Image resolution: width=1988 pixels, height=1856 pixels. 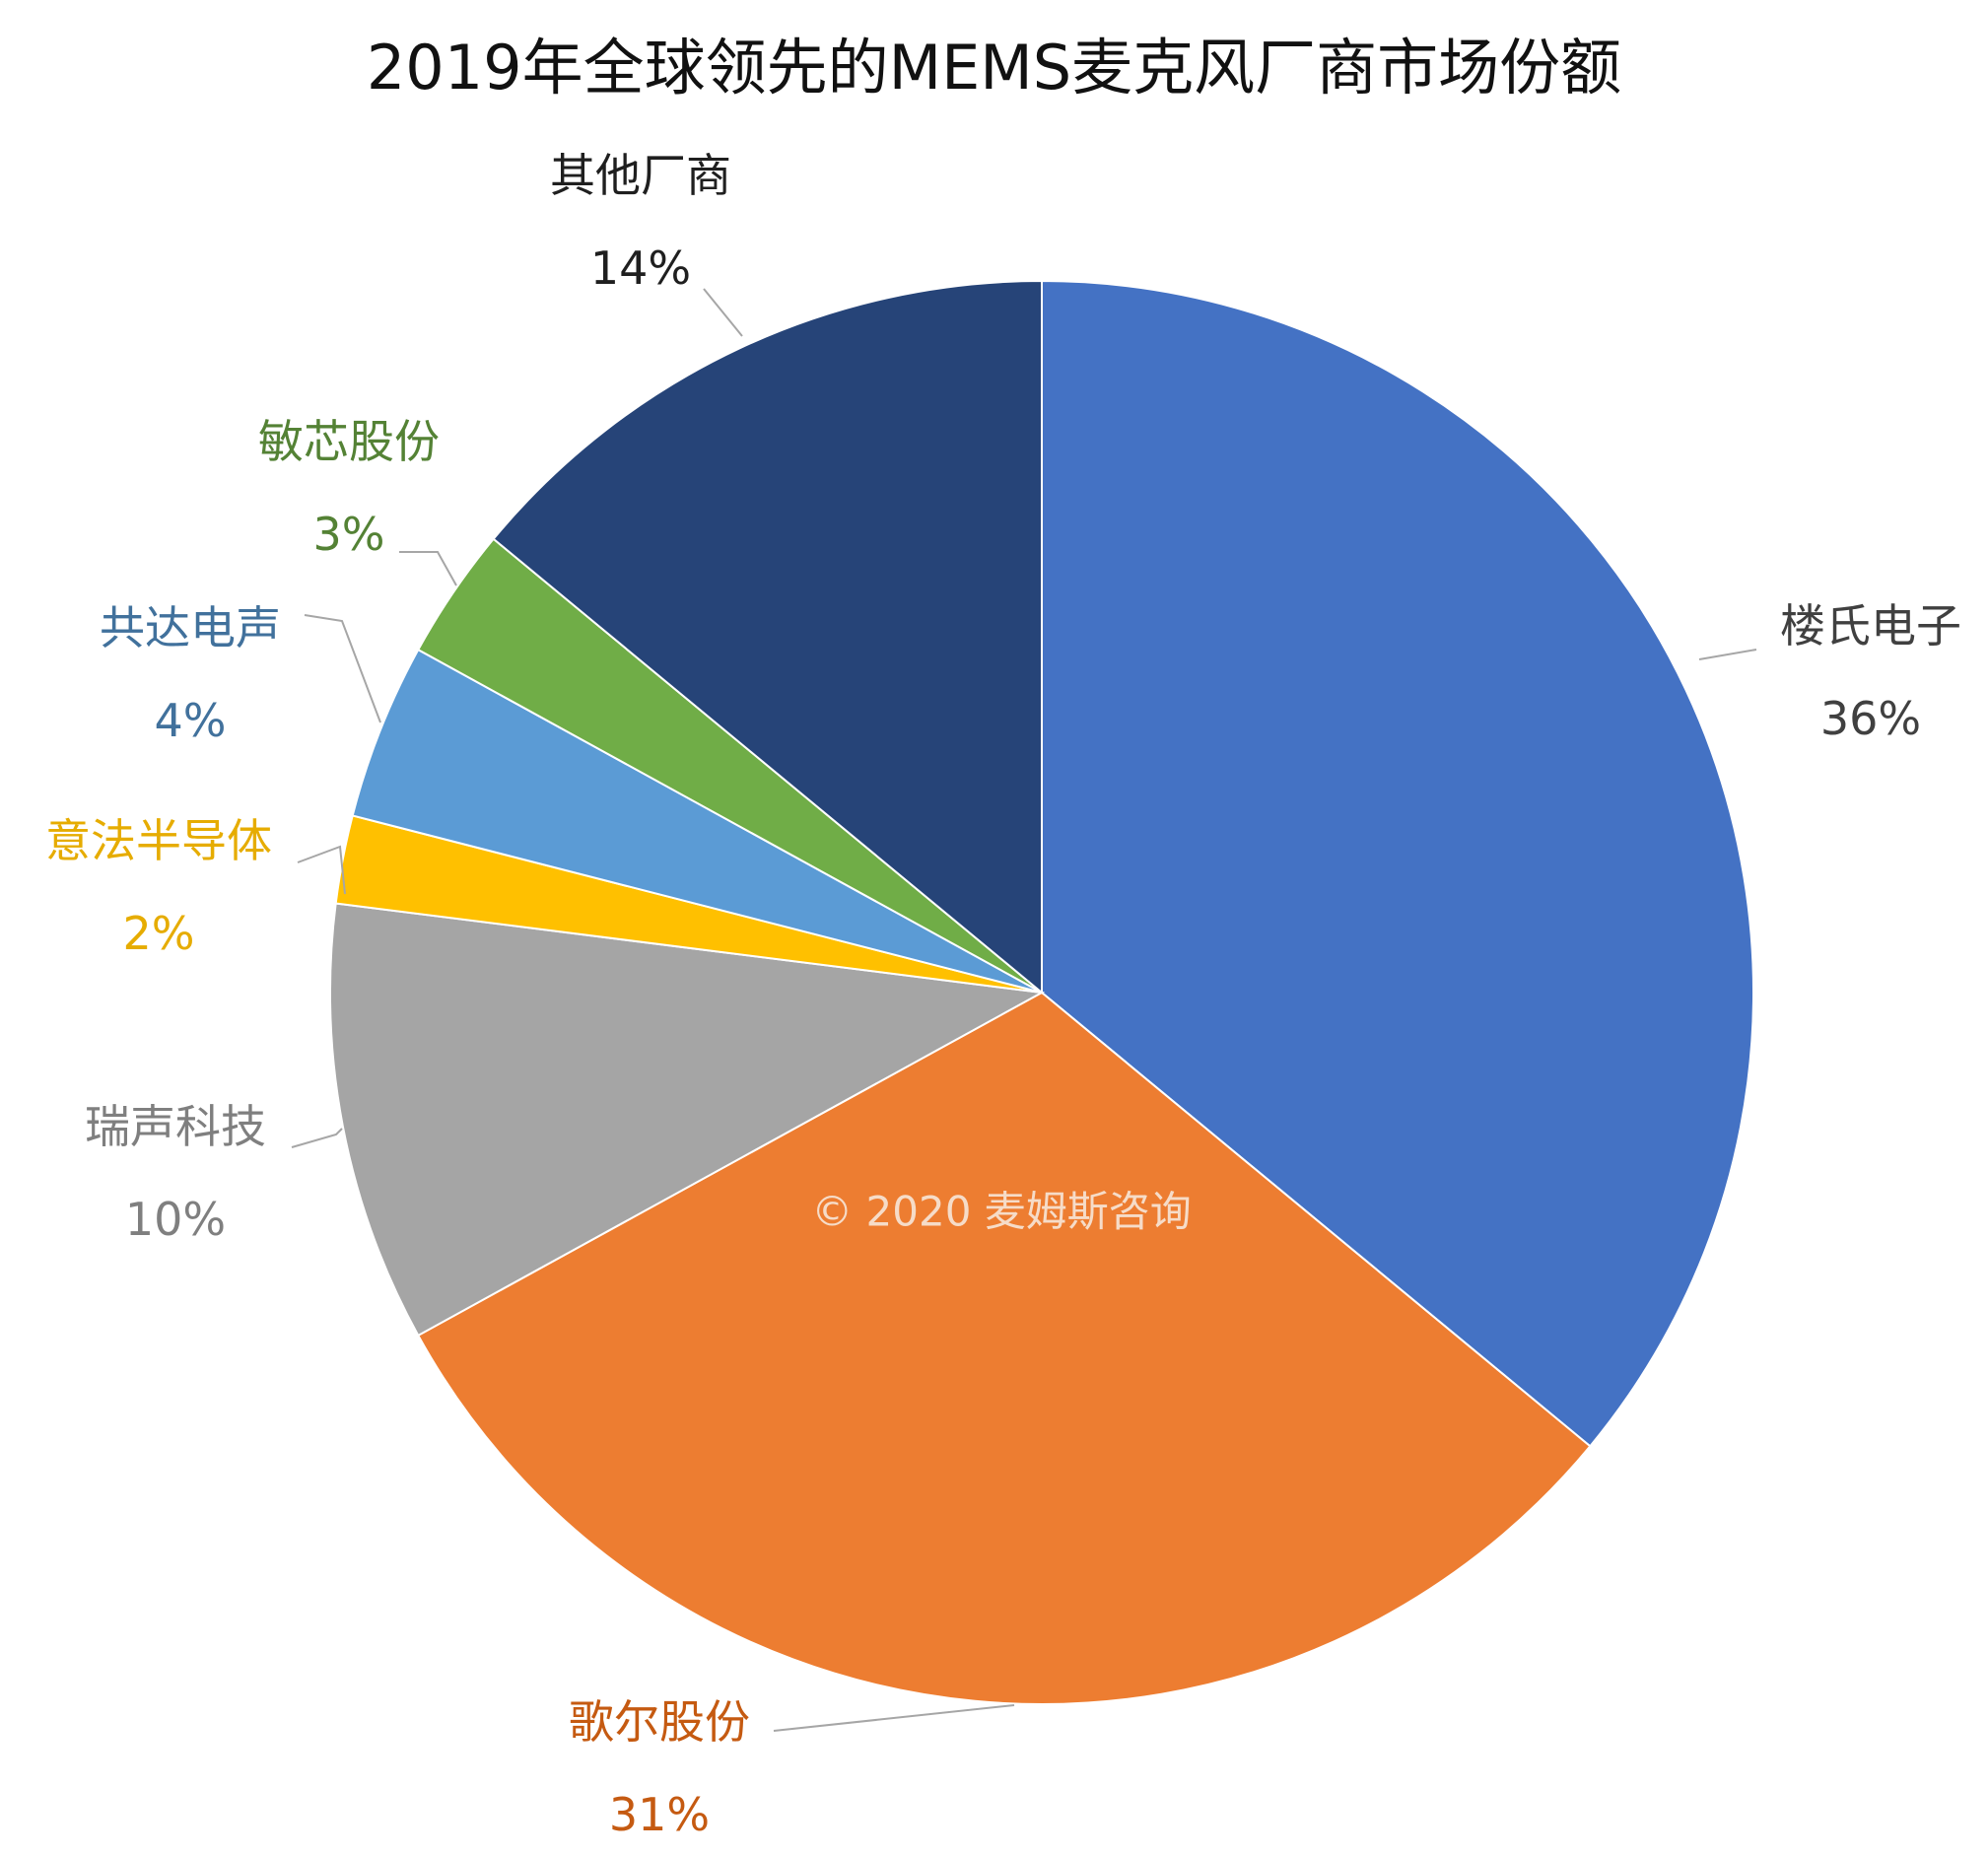 I want to click on data-label-name: 楼氏电子, so click(x=1870, y=626).